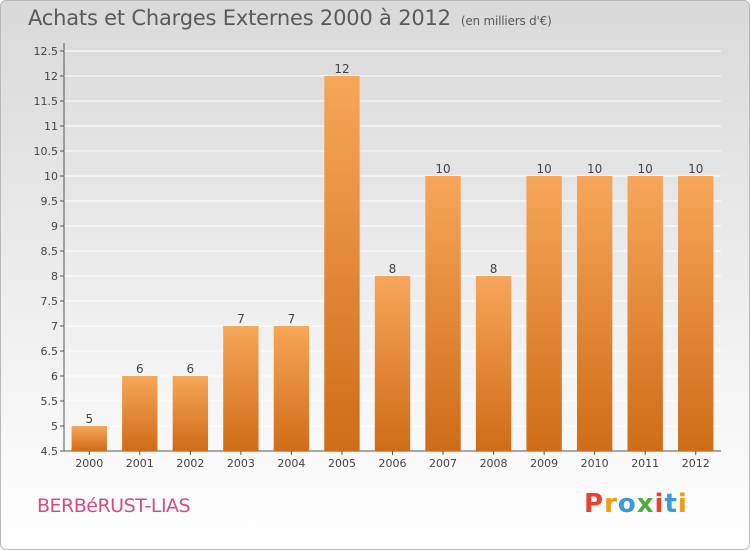 Image resolution: width=750 pixels, height=550 pixels. I want to click on logo-letter: o, so click(627, 504).